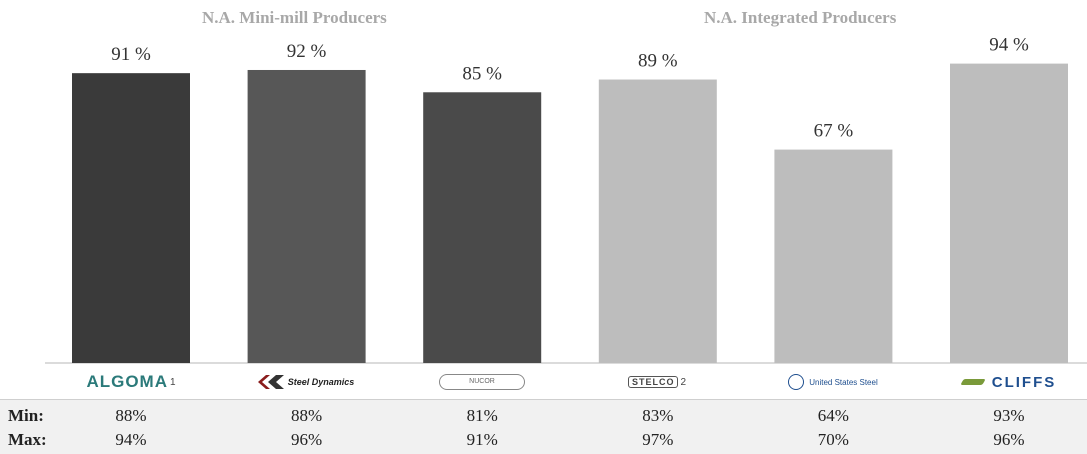 This screenshot has width=1087, height=454. Describe the element at coordinates (833, 415) in the screenshot. I see `min-value: 64%` at that location.